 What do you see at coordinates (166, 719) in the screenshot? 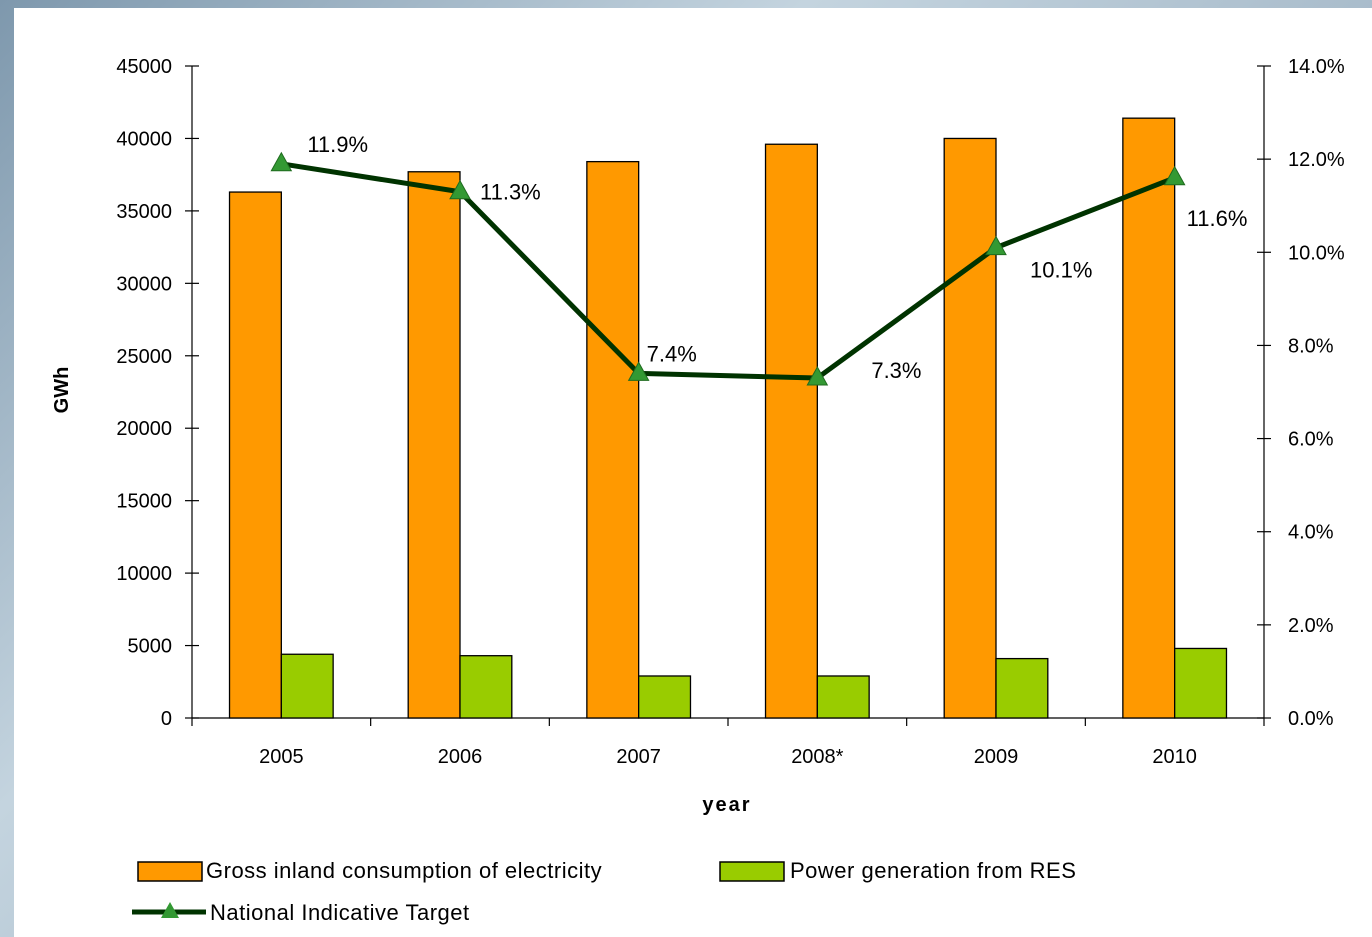
I see `y-tick-label: 0` at bounding box center [166, 719].